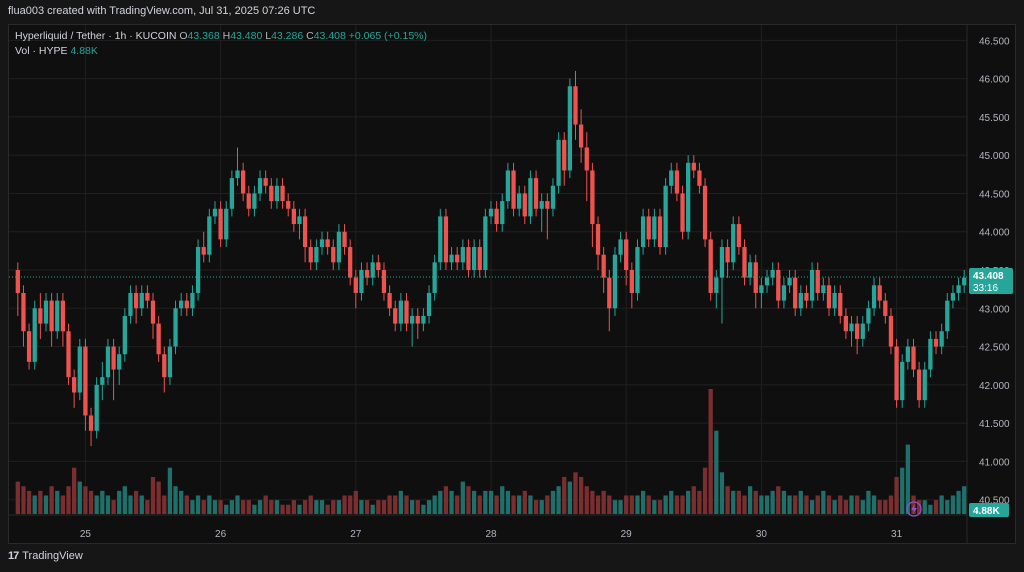 The image size is (1024, 572). I want to click on close-label: C, so click(310, 36).